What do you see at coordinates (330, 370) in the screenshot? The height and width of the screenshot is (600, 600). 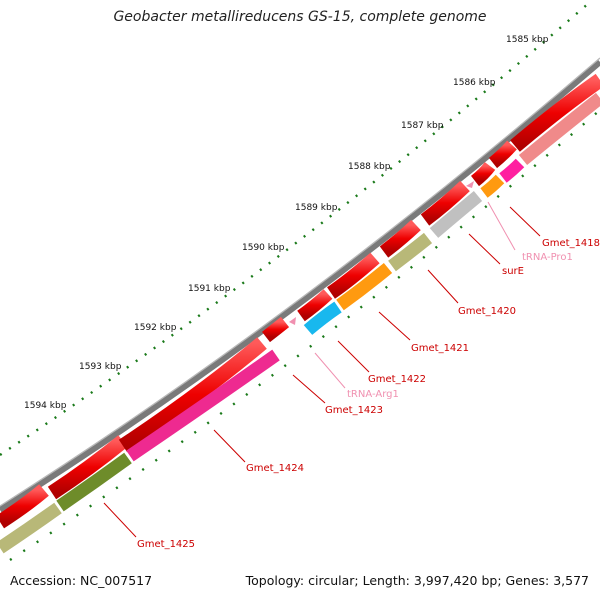 I see `leader-trna-arg1` at bounding box center [330, 370].